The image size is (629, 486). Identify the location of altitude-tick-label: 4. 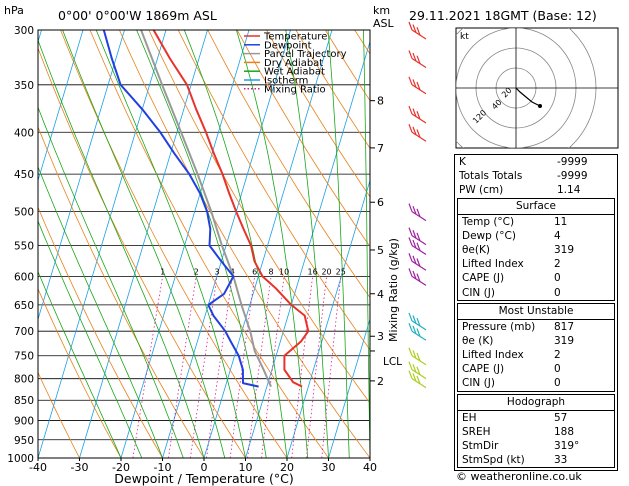
(380, 294).